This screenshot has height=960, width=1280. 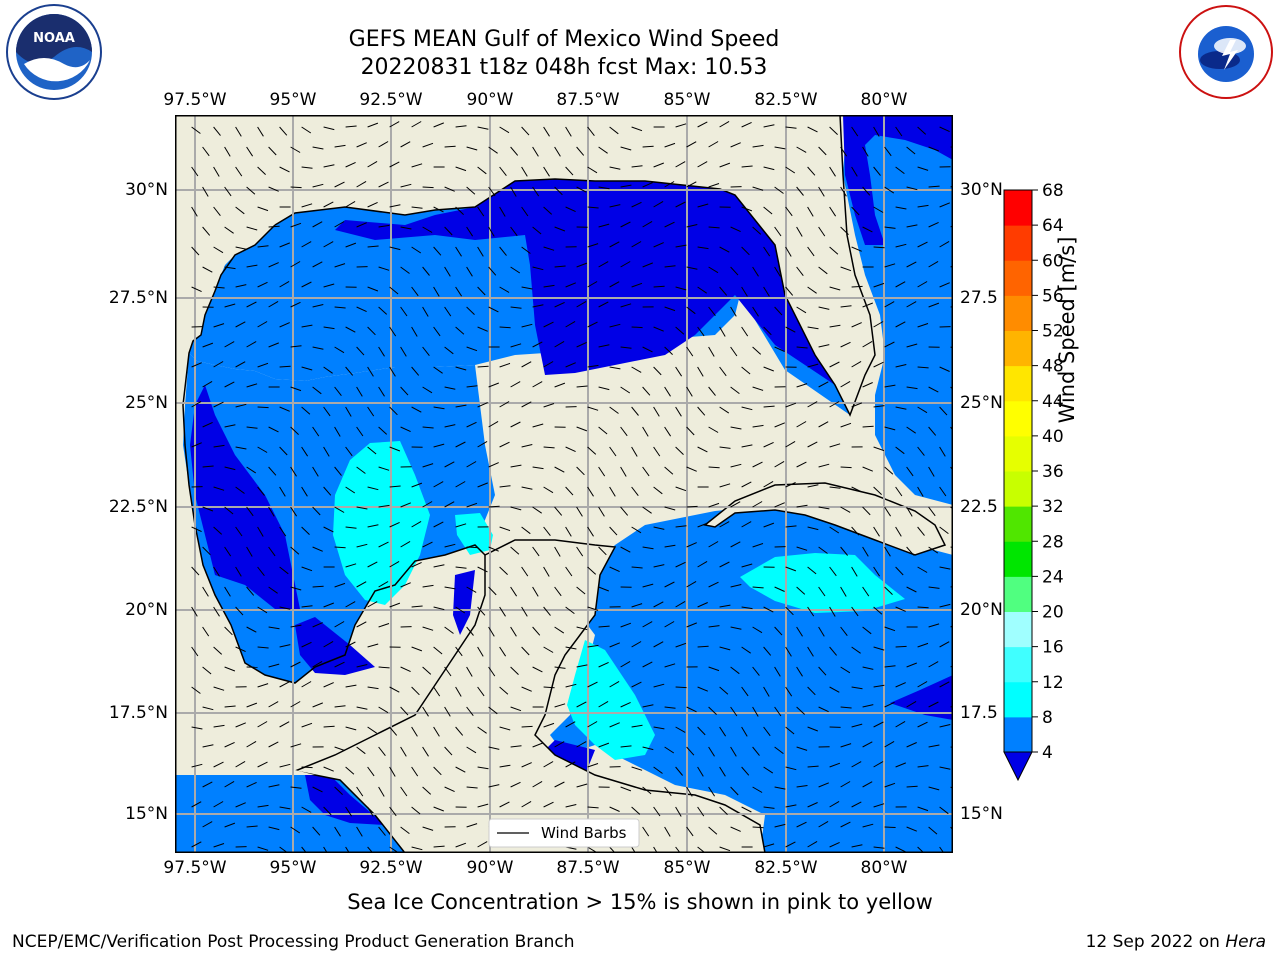 What do you see at coordinates (687, 100) in the screenshot?
I see `lon-label-top: 85°W` at bounding box center [687, 100].